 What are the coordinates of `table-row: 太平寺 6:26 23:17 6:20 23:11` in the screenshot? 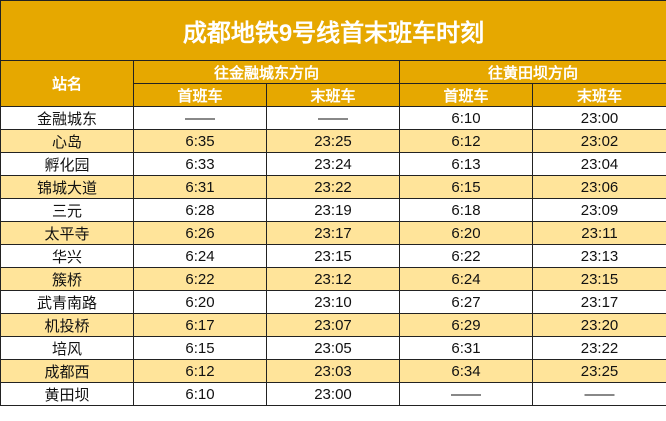 It's located at (333, 233).